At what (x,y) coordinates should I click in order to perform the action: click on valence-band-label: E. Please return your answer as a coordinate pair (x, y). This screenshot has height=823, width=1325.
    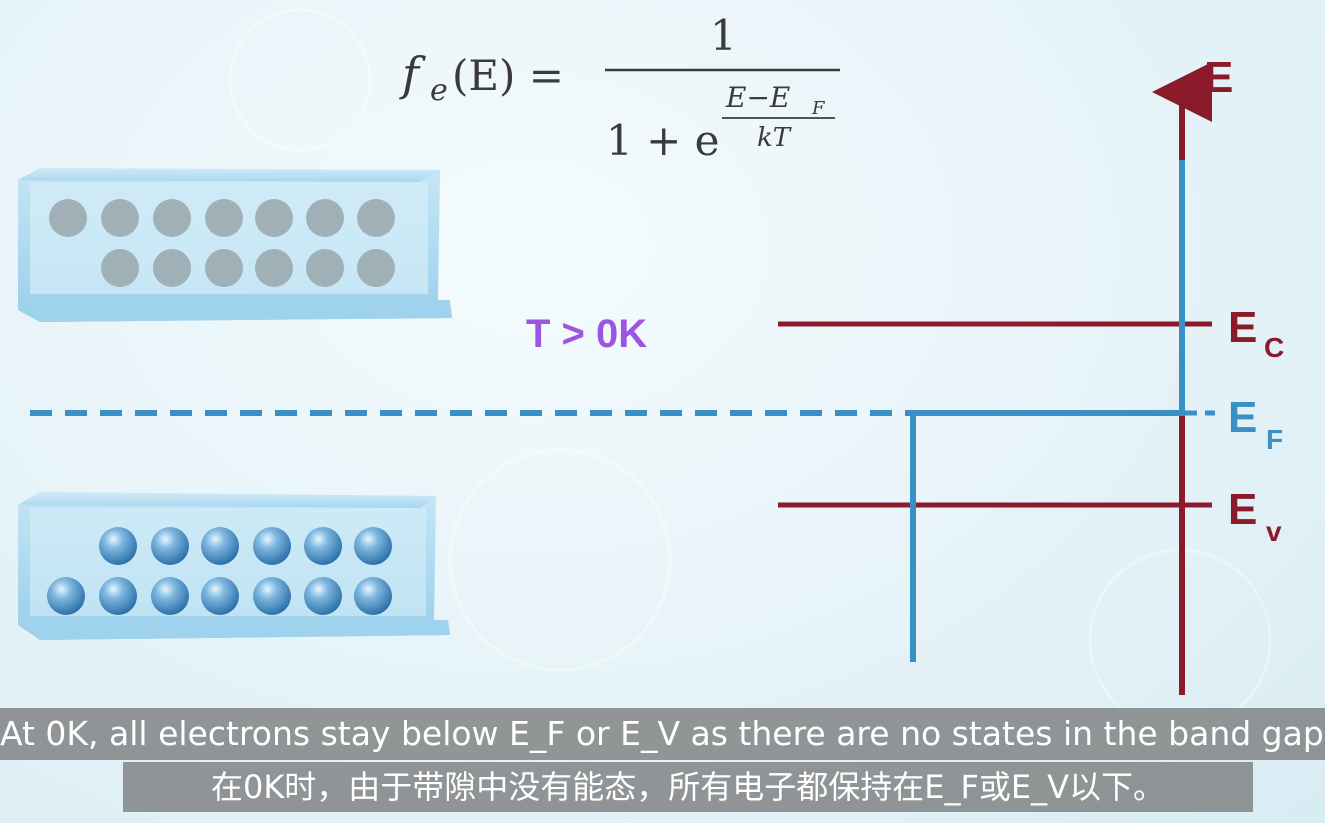
    Looking at the image, I should click on (1242, 509).